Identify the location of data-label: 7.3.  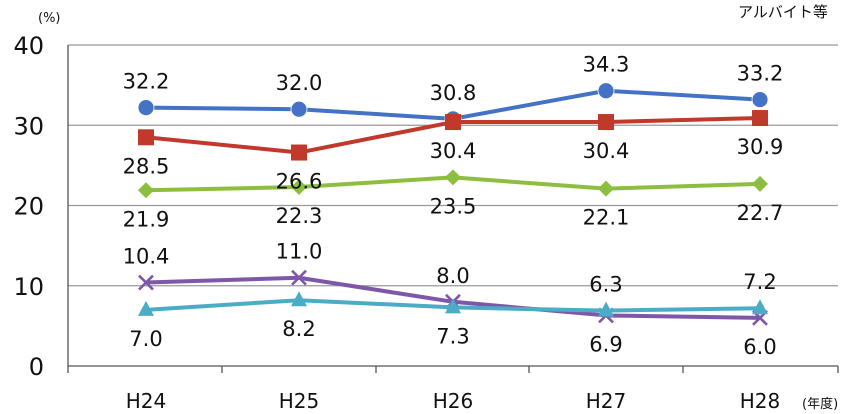
(452, 336).